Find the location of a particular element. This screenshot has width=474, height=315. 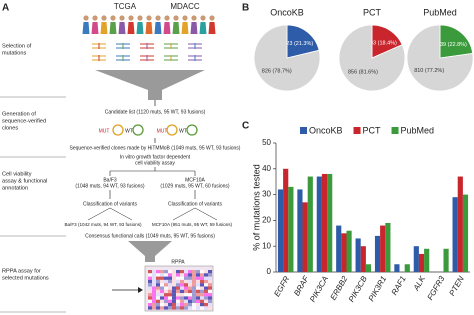

mcf-result: MCF10A (951 muts, 95 WT, 59 fusions) is located at coordinates (192, 224).